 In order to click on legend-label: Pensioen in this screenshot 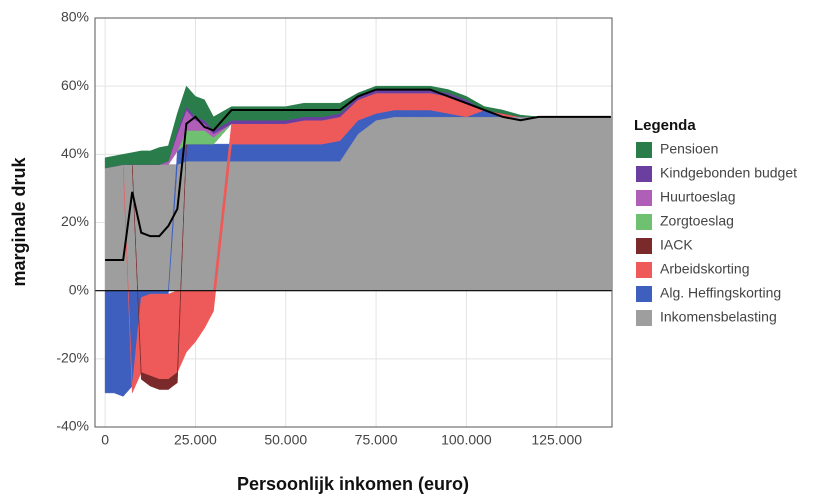, I will do `click(689, 149)`.